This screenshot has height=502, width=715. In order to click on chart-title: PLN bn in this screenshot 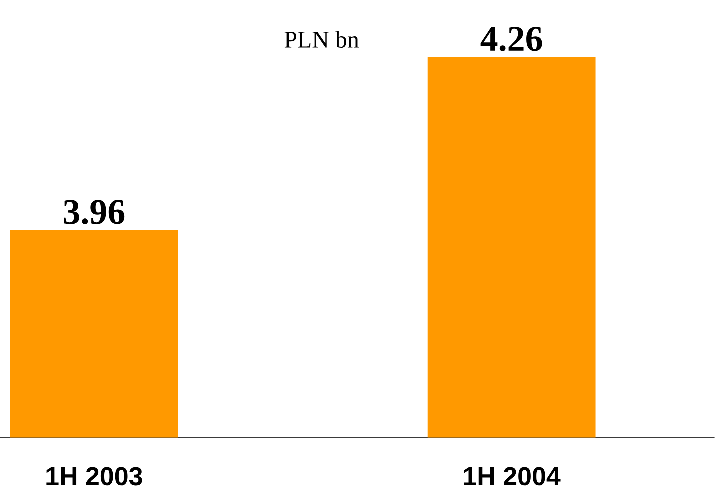, I will do `click(322, 39)`.